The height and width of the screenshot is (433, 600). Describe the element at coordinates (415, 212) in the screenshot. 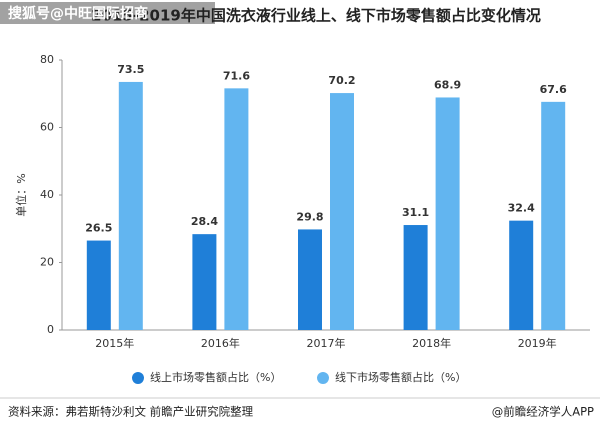

I see `value-label: 31.1` at that location.